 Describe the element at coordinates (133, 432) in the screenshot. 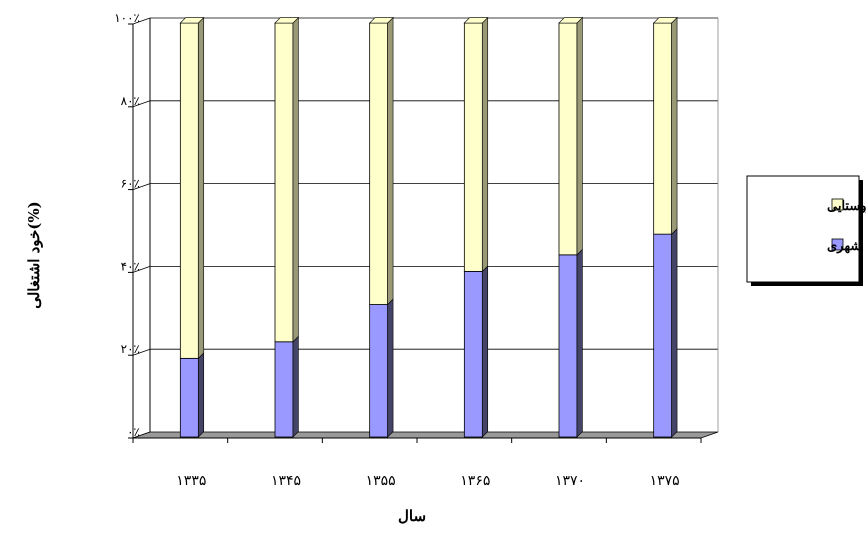

I see `y-tick-label: ۰٪` at that location.